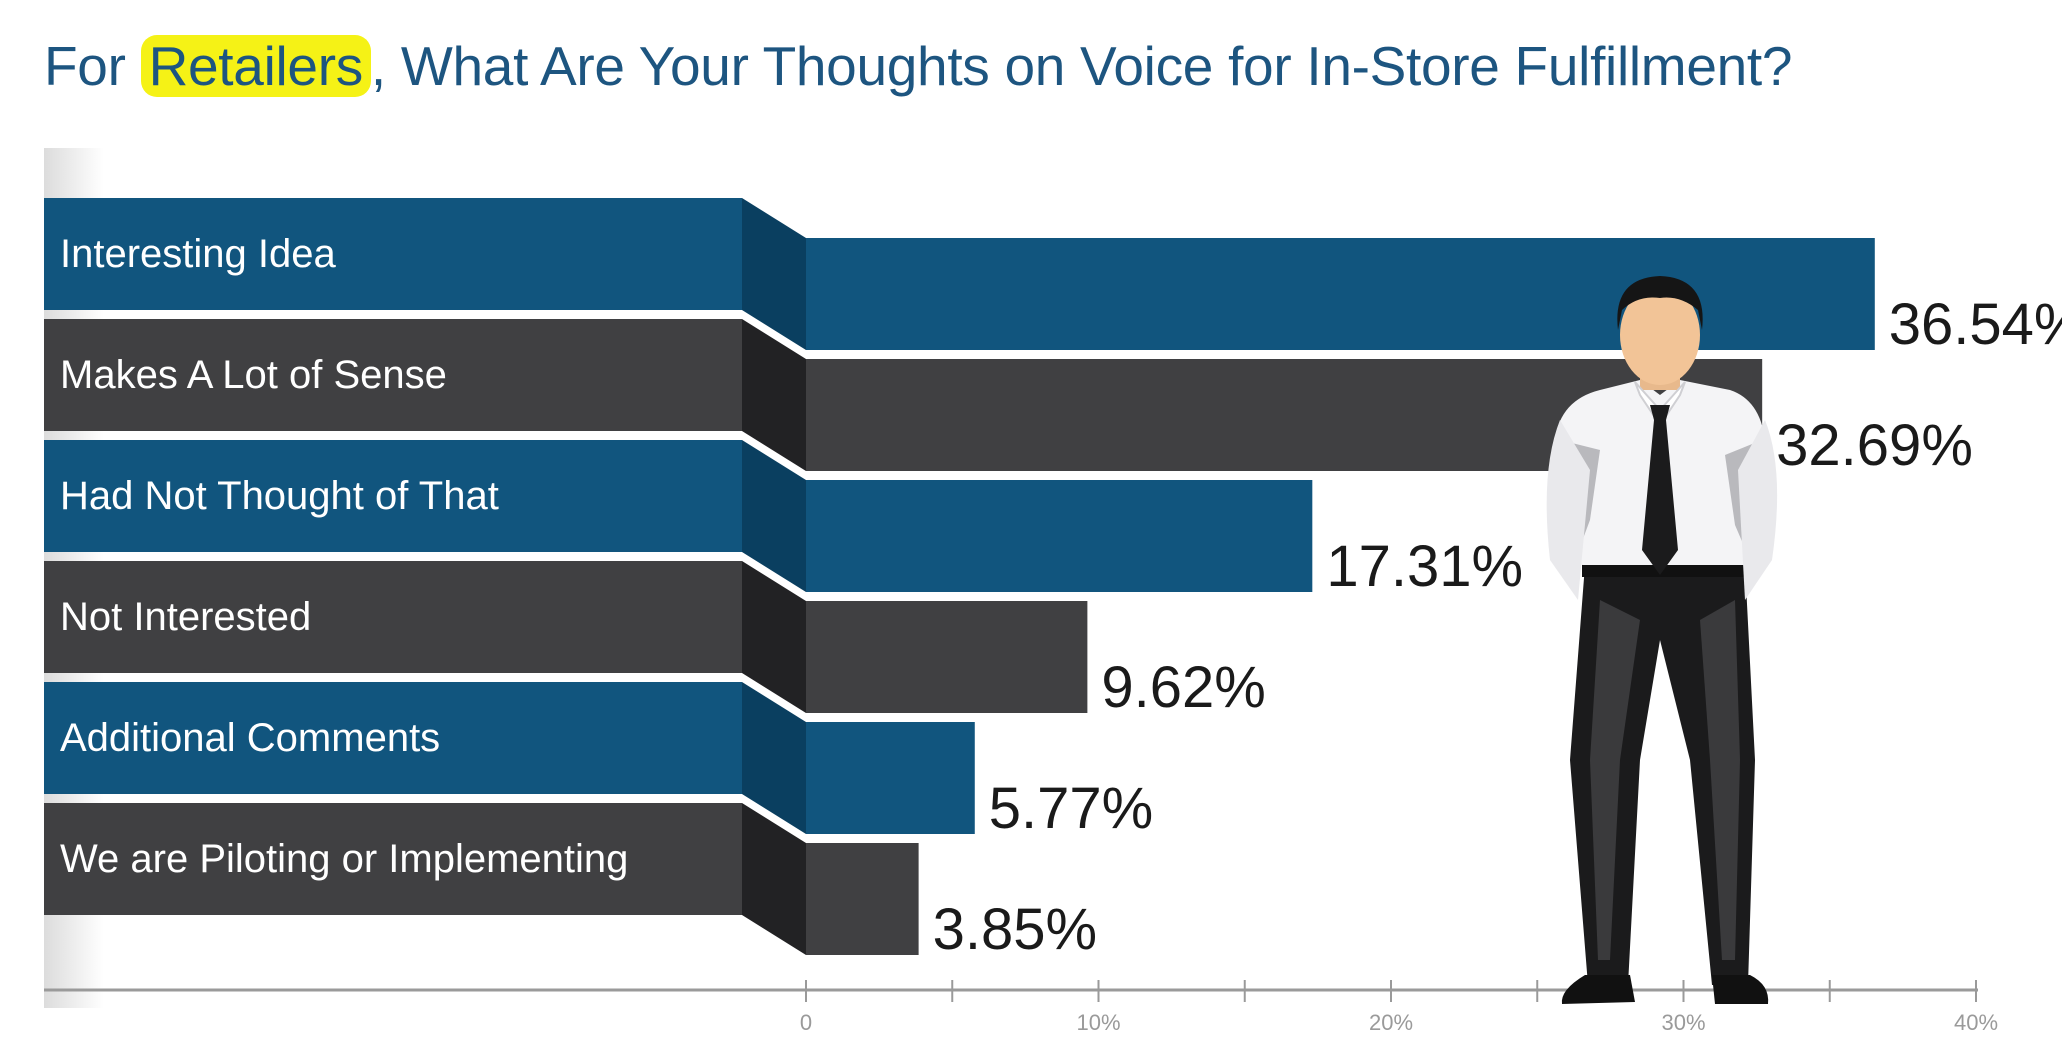  I want to click on trouser-shade, so click(1615, 780).